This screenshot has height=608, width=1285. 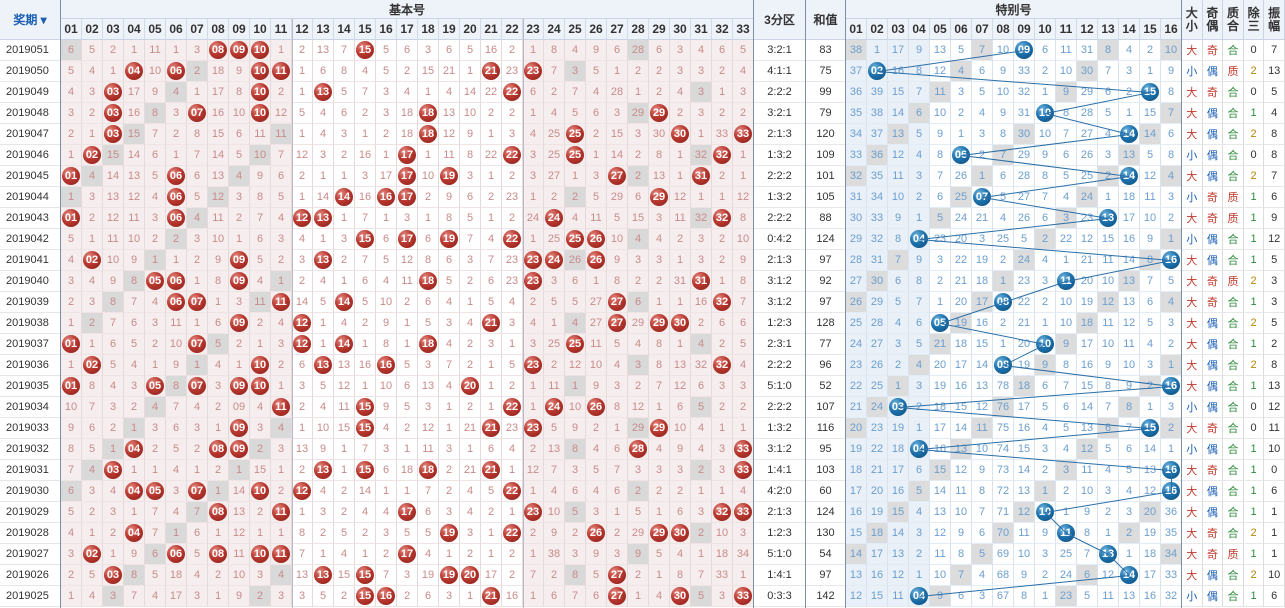 What do you see at coordinates (407, 9) in the screenshot?
I see `basic-number-header: 基本号` at bounding box center [407, 9].